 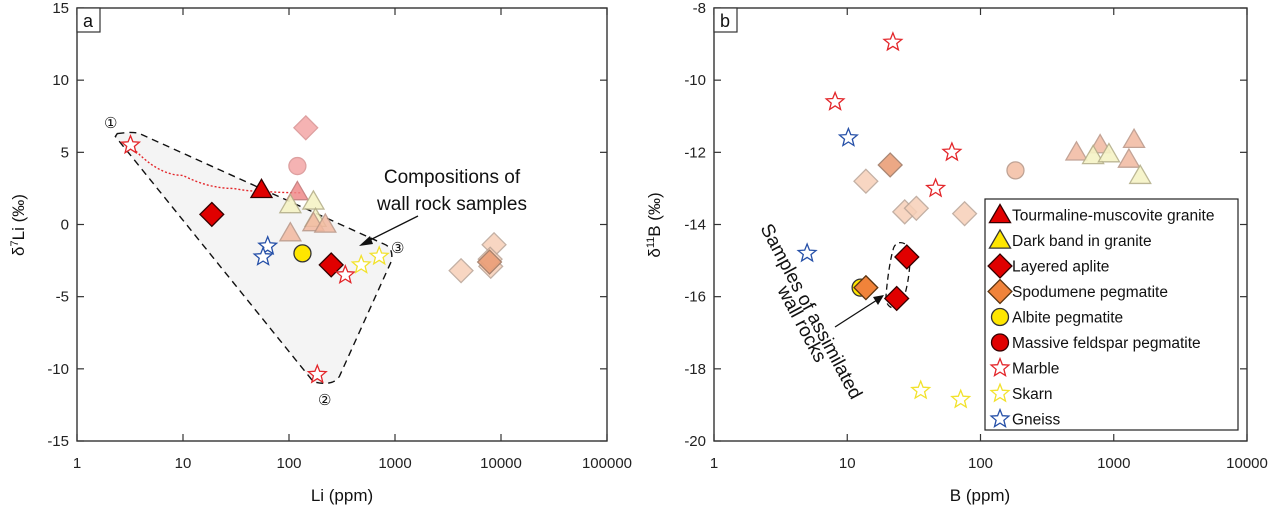 What do you see at coordinates (110, 123) in the screenshot?
I see `circled-number-1: ①` at bounding box center [110, 123].